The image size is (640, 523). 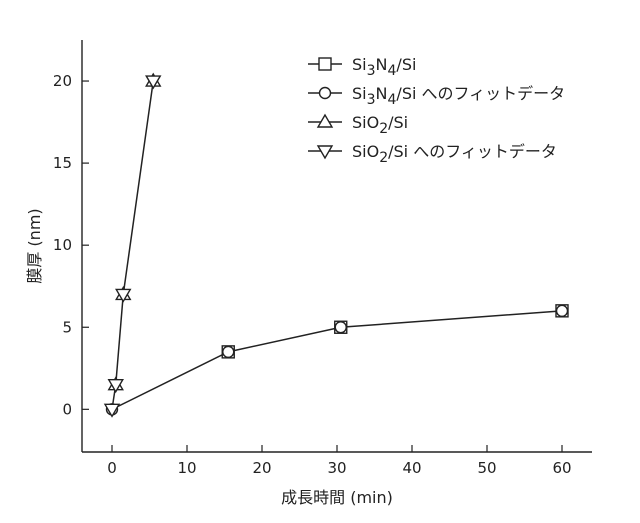 What do you see at coordinates (325, 152) in the screenshot?
I see `legend-marker-triangle-down` at bounding box center [325, 152].